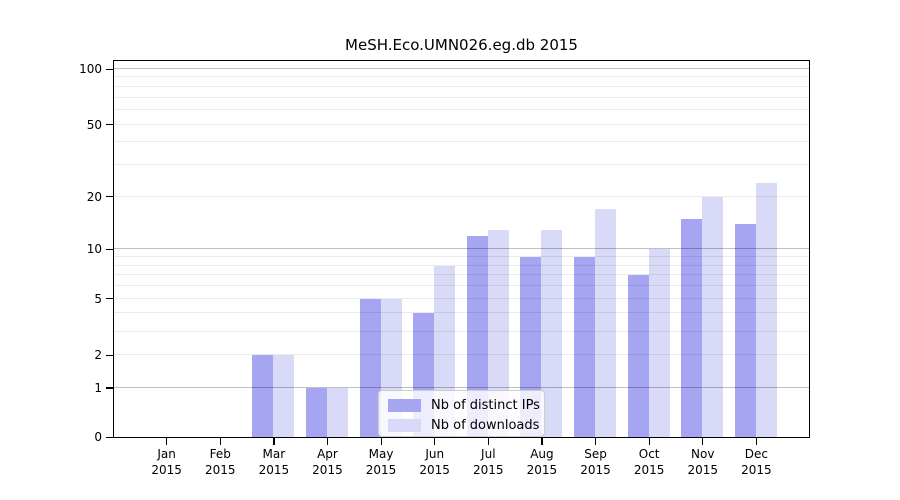 This screenshot has height=500, width=900. Describe the element at coordinates (552, 333) in the screenshot. I see `bar-downloads-aug` at that location.